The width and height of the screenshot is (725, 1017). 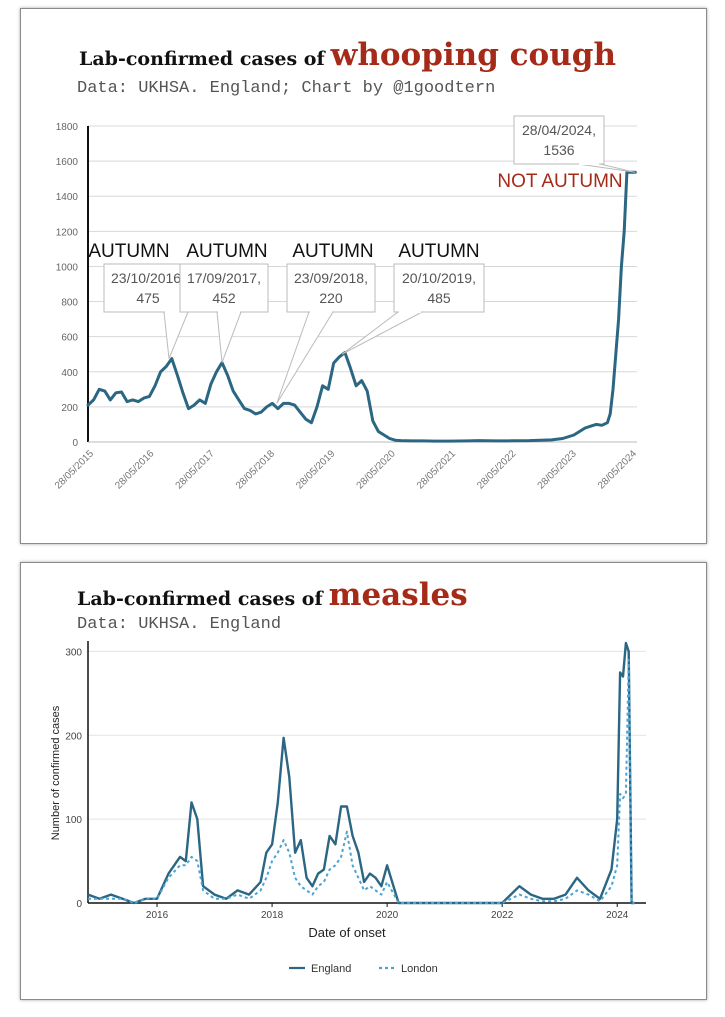 What do you see at coordinates (617, 469) in the screenshot?
I see `x-tick-label: 28/05/2024` at bounding box center [617, 469].